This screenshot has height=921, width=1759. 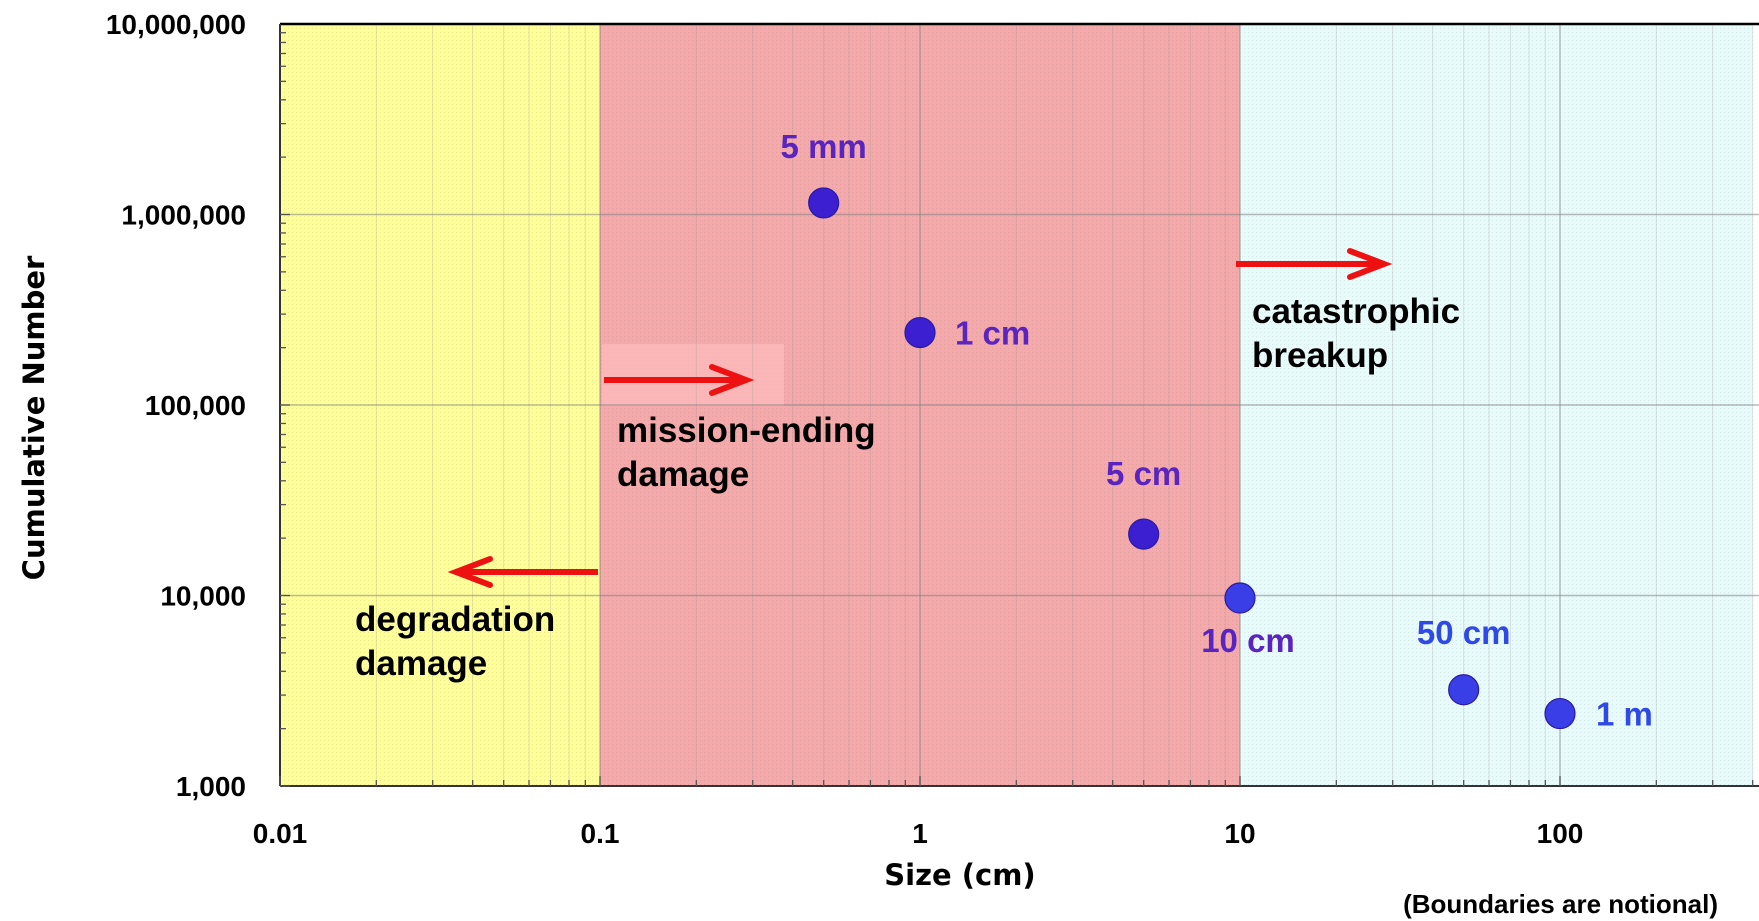 I want to click on zone-label-catastrophic-line2: breakup, so click(x=1320, y=355).